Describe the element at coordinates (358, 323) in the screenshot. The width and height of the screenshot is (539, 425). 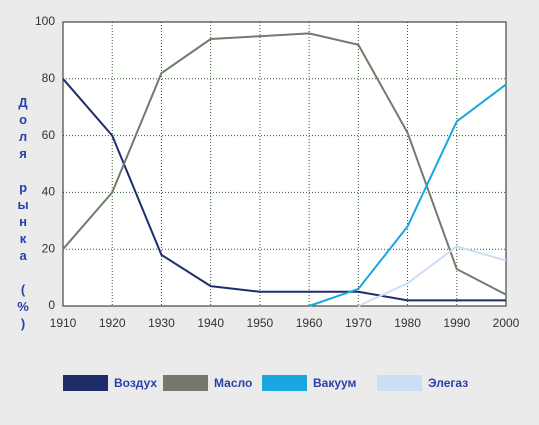
I see `x-tick-label: 1970` at that location.